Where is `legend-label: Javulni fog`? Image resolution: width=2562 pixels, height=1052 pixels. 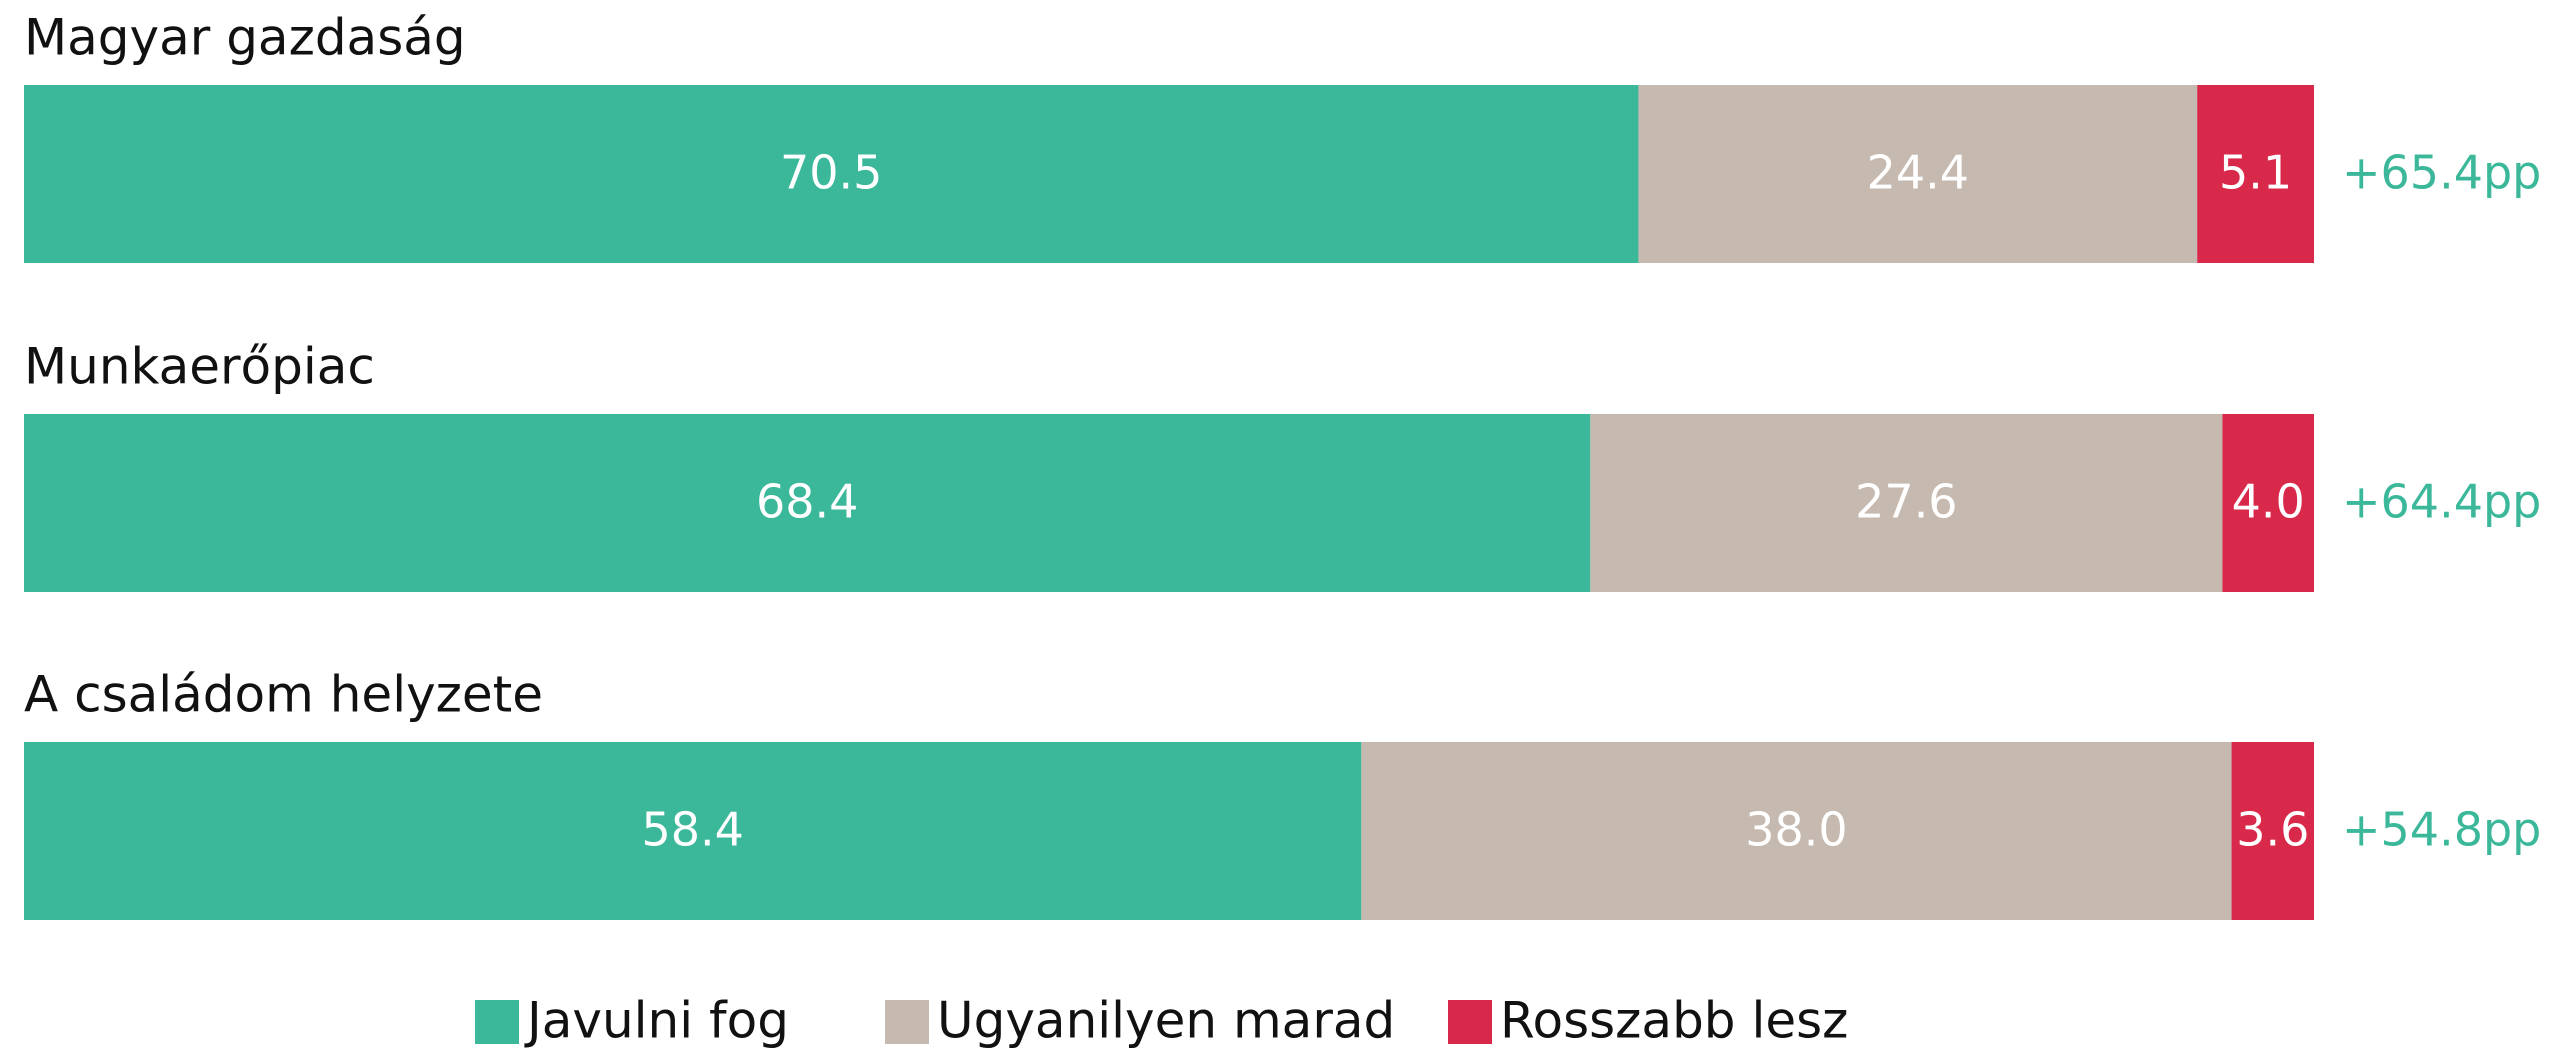 legend-label: Javulni fog is located at coordinates (656, 1021).